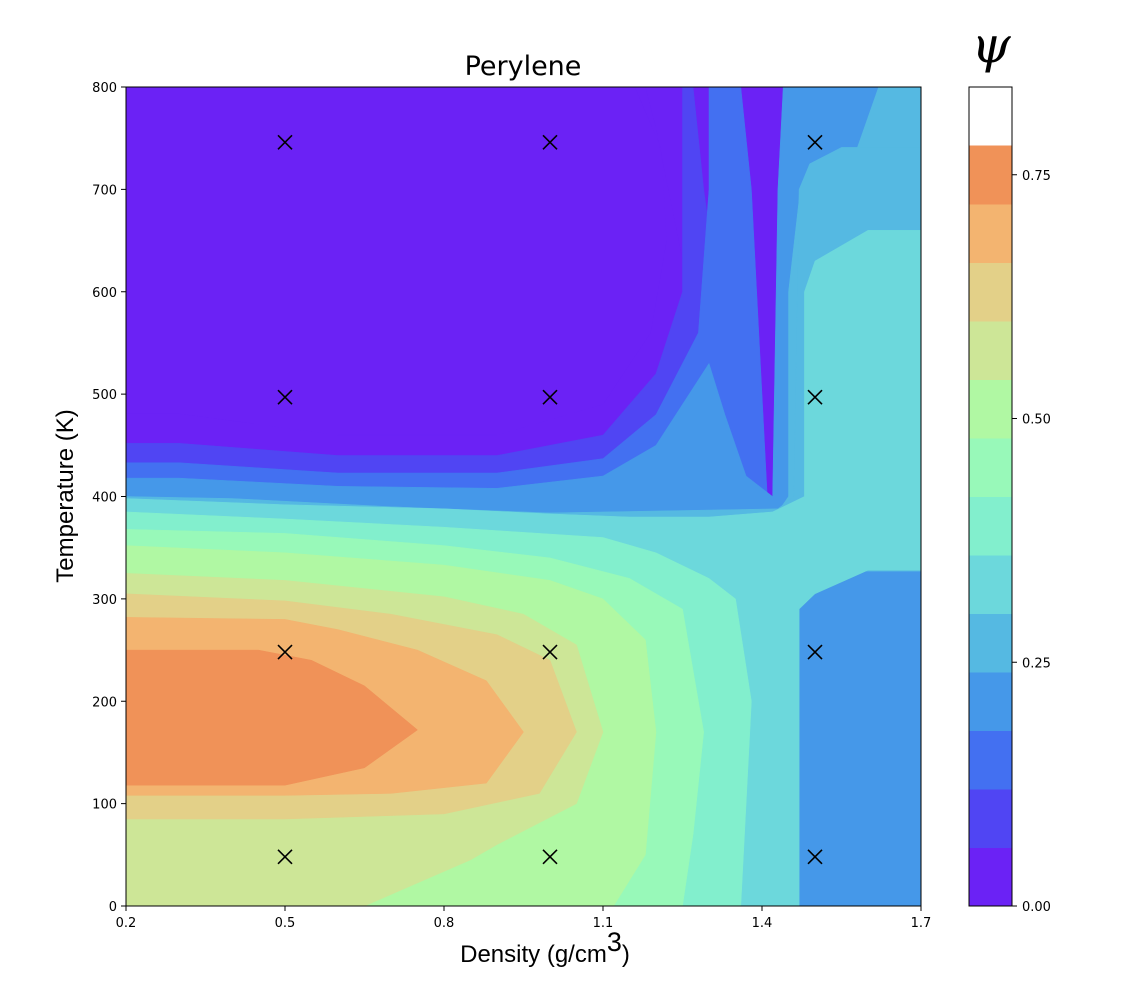  What do you see at coordinates (104, 190) in the screenshot?
I see `y-tick-label: 700` at bounding box center [104, 190].